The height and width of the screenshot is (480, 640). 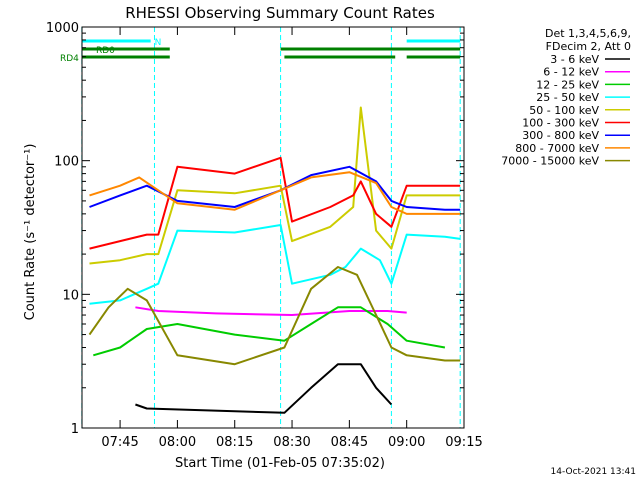 What do you see at coordinates (291, 442) in the screenshot?
I see `x-tick-label: 08:30` at bounding box center [291, 442].